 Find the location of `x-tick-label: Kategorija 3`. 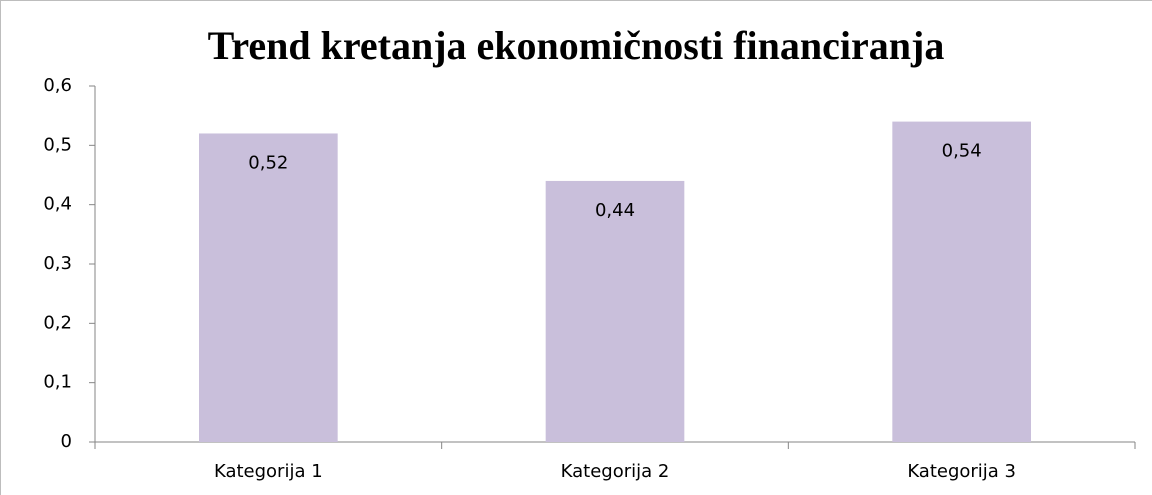

x-tick-label: Kategorija 3 is located at coordinates (961, 471).